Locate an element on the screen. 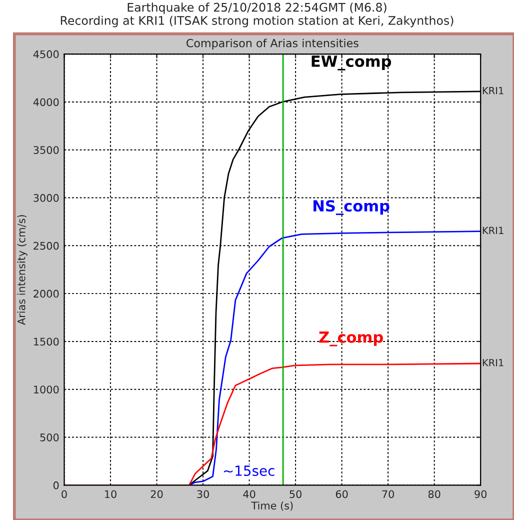  x-axis-title: Time (s) is located at coordinates (272, 506).